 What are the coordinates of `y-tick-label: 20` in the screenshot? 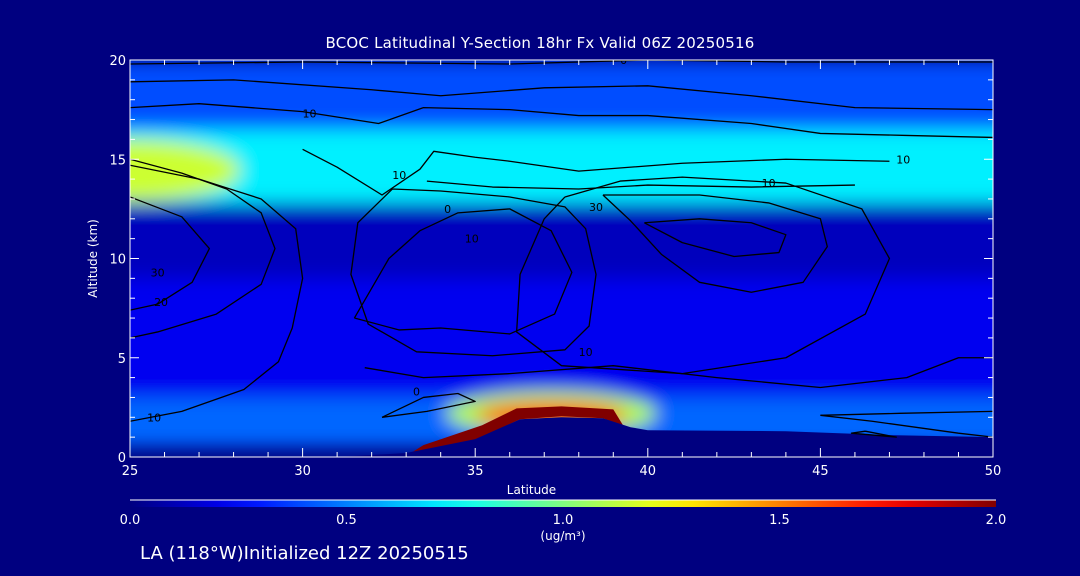 It's located at (117, 61).